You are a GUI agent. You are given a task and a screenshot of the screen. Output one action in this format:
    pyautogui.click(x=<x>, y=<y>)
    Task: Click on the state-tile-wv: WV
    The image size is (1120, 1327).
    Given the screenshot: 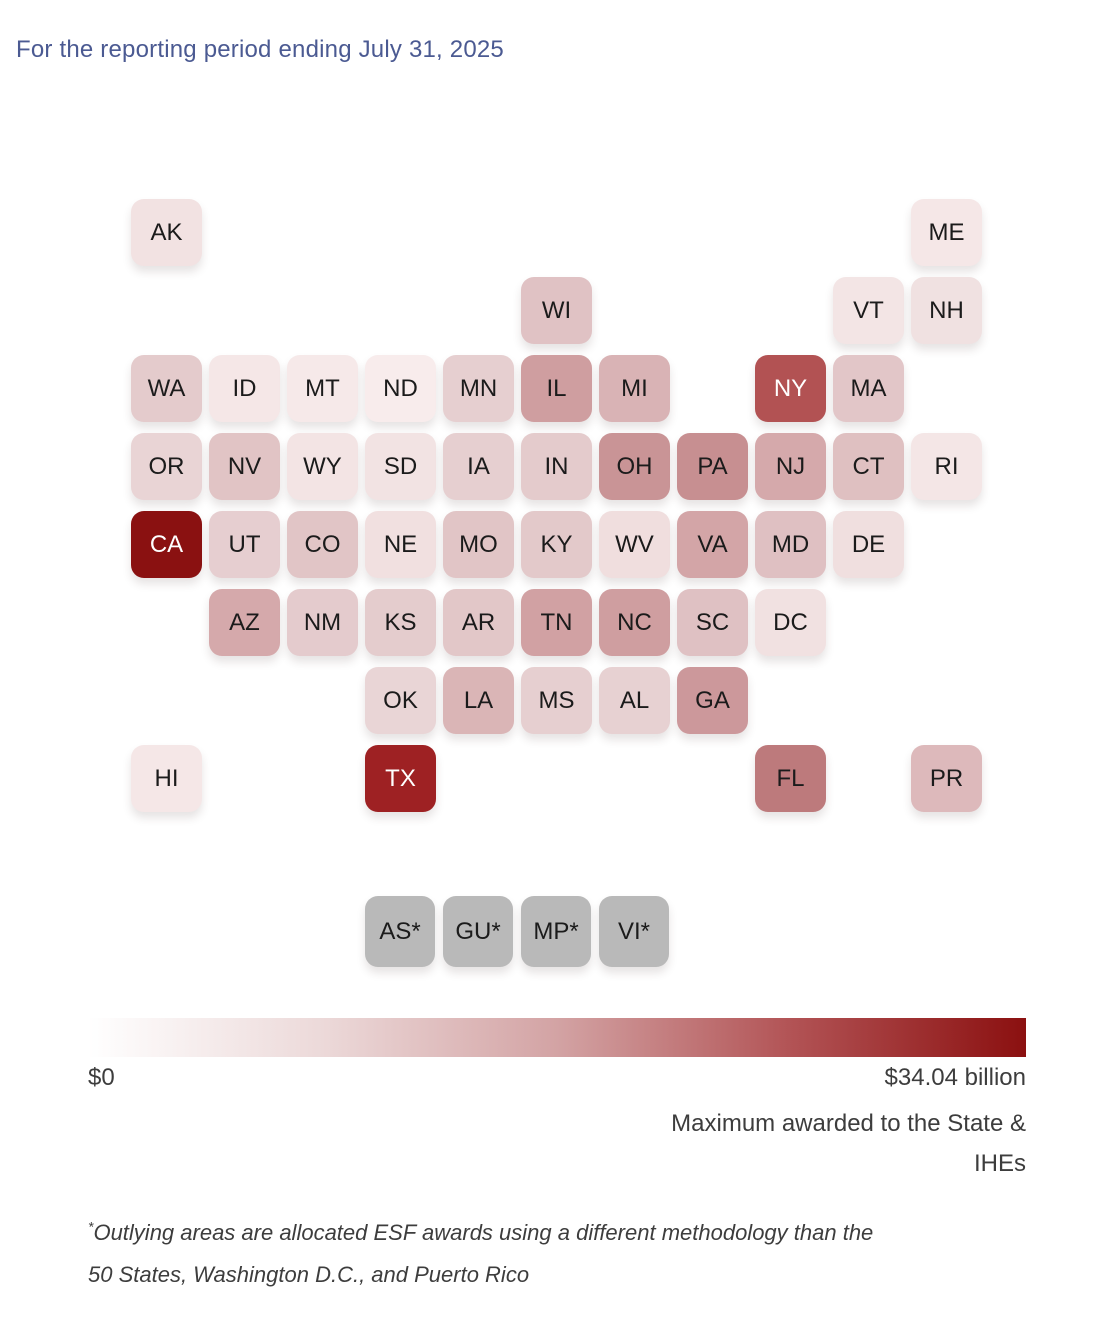 What is the action you would take?
    pyautogui.click(x=634, y=544)
    